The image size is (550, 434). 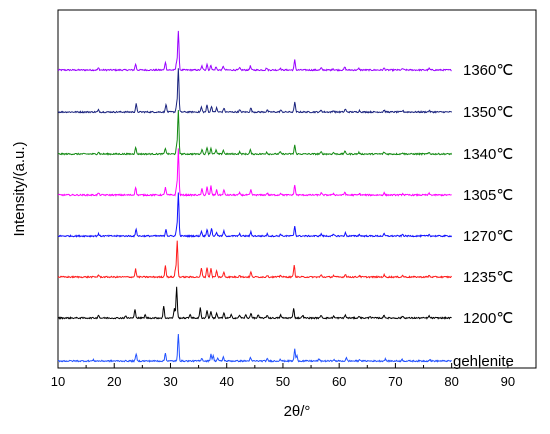 What do you see at coordinates (58, 381) in the screenshot?
I see `x-tick-label: 10` at bounding box center [58, 381].